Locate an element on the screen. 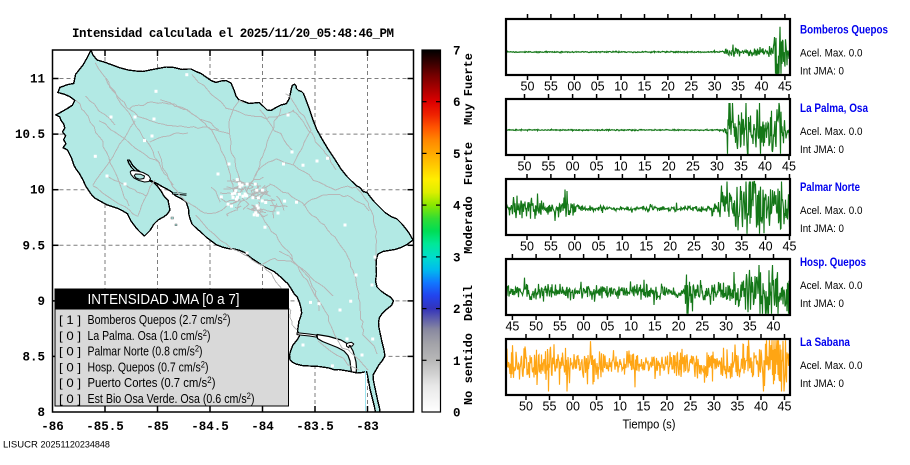  svg-text: LISUCR 20251120234848 is located at coordinates (56, 445).